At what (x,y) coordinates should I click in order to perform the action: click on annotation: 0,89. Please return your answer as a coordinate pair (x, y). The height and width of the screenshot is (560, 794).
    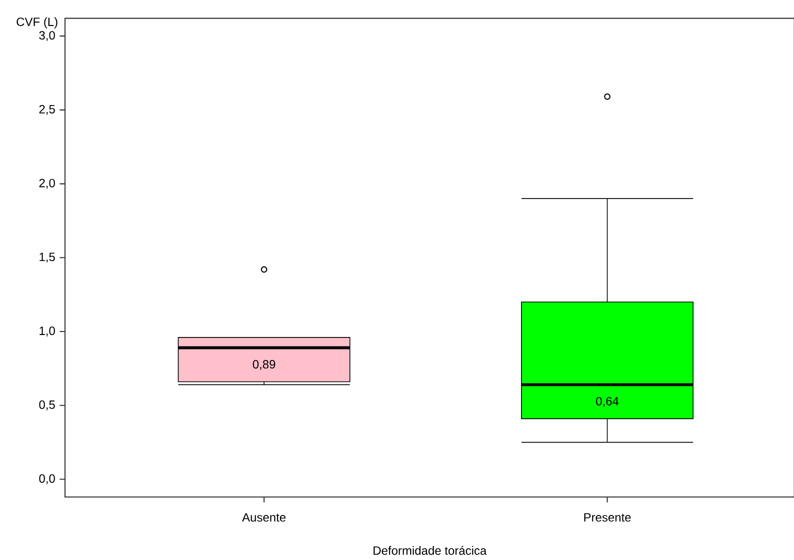
    Looking at the image, I should click on (264, 365).